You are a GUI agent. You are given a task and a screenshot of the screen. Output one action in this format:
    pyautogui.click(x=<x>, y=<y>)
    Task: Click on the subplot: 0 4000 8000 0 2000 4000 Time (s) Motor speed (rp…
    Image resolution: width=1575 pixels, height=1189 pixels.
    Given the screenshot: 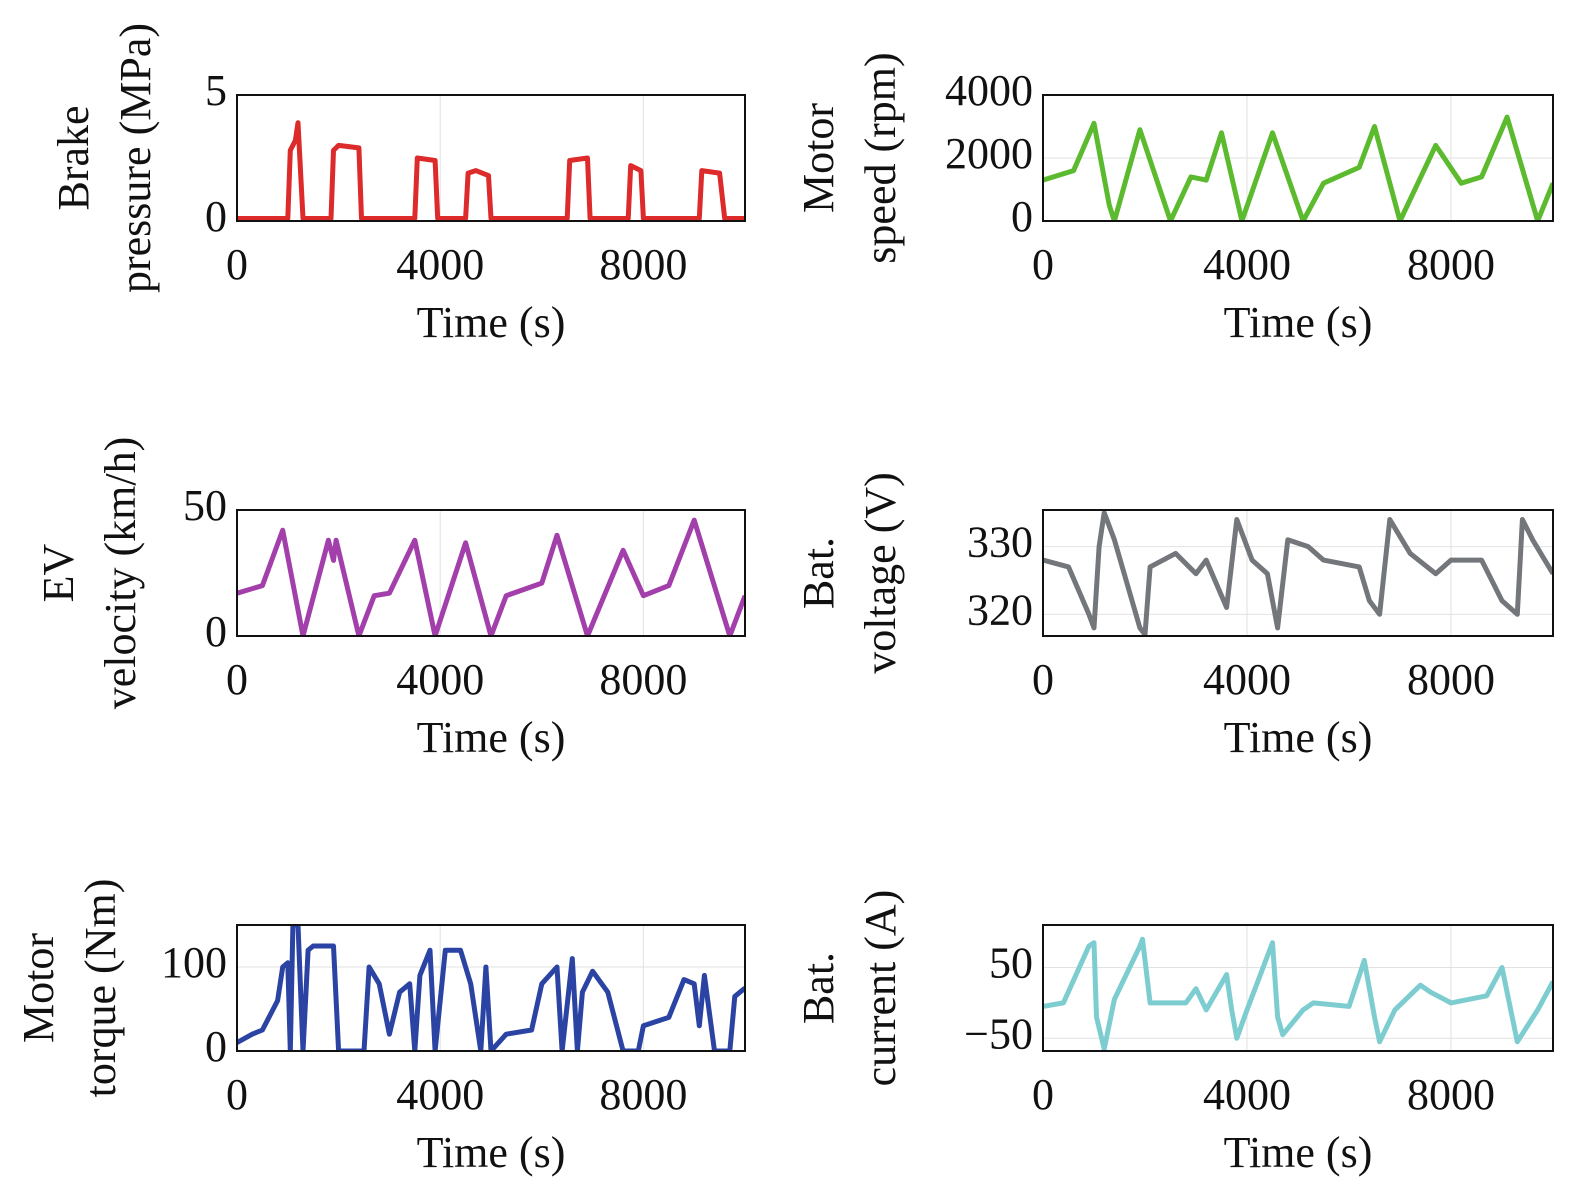 What is the action you would take?
    pyautogui.click(x=1174, y=199)
    